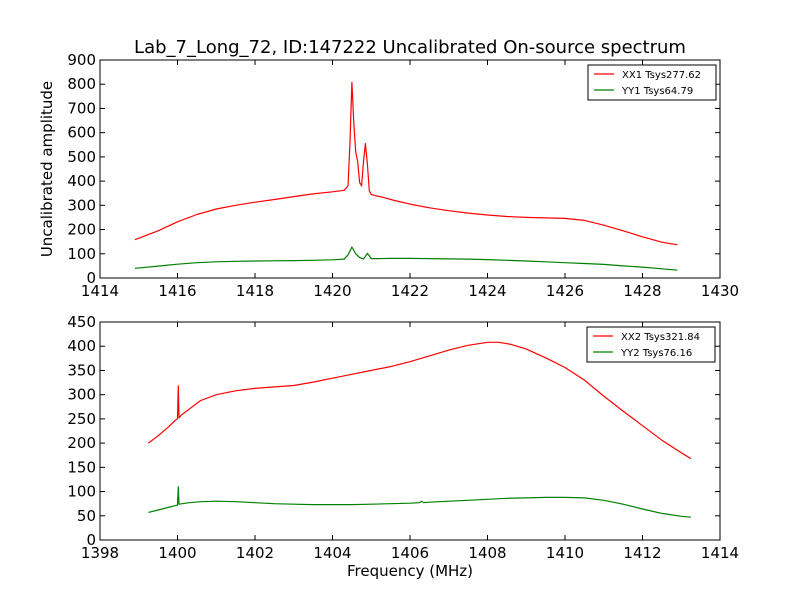 The height and width of the screenshot is (600, 800). I want to click on bottom-y-tick-label: 200, so click(81, 443).